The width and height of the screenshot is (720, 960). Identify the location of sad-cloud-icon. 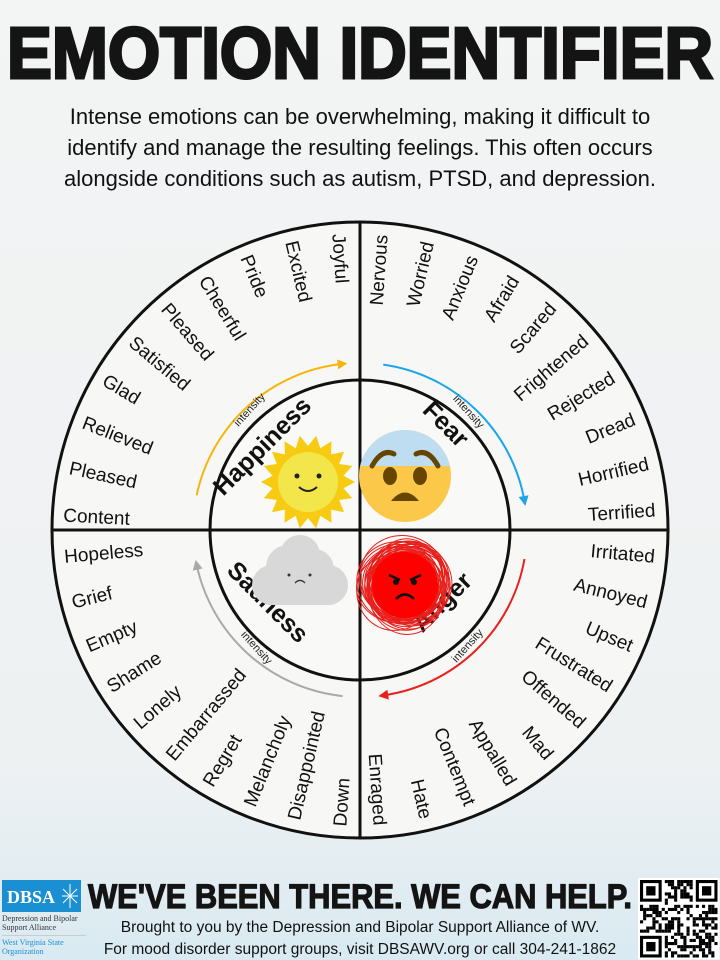
(300, 570).